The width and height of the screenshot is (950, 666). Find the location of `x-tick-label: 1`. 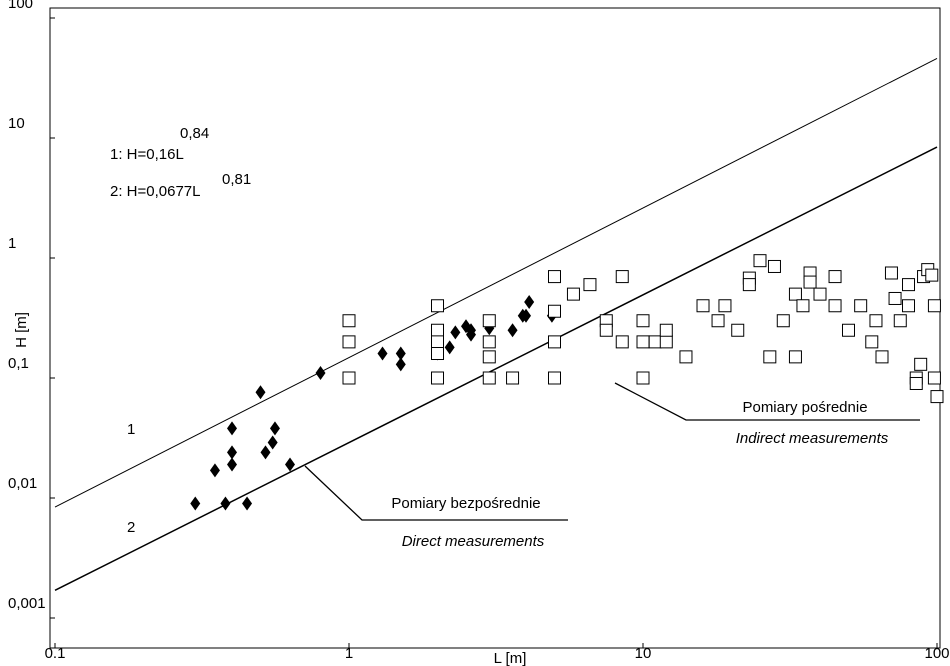

x-tick-label: 1 is located at coordinates (349, 653).